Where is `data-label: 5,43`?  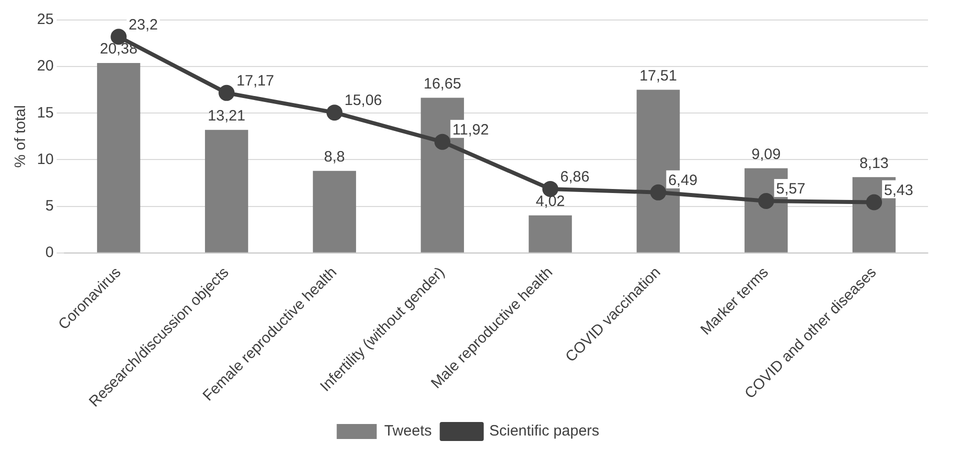
data-label: 5,43 is located at coordinates (899, 190).